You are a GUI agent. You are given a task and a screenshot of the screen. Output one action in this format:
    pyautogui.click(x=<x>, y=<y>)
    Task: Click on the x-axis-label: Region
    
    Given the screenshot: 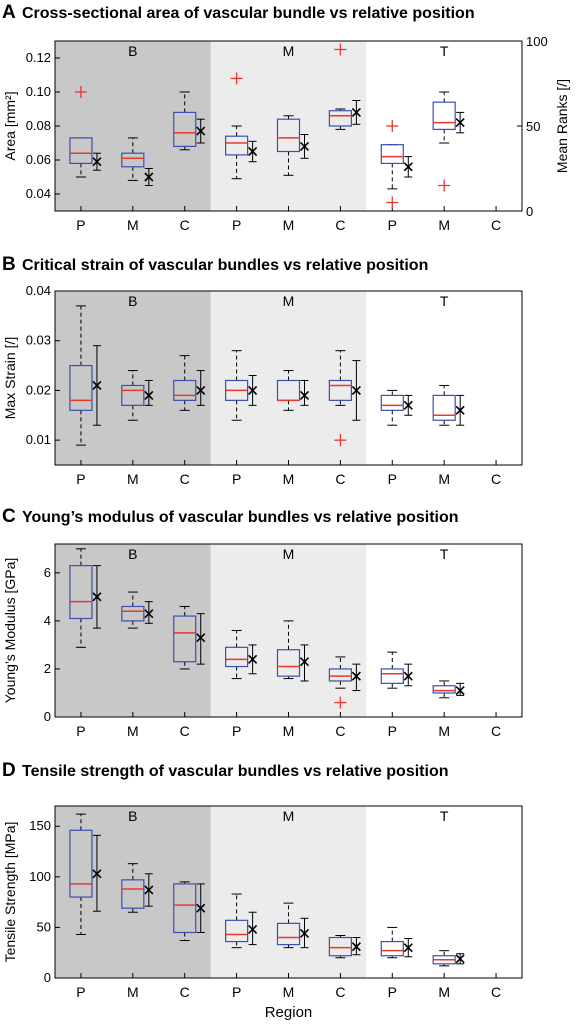 What is the action you would take?
    pyautogui.click(x=289, y=1012)
    